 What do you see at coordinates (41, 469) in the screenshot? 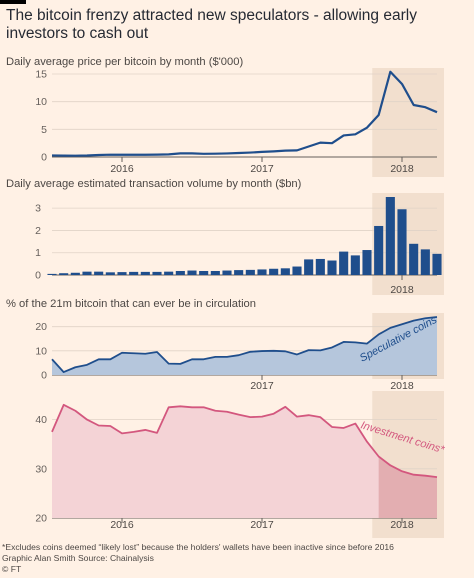
I see `y-tick-label: 30` at bounding box center [41, 469].